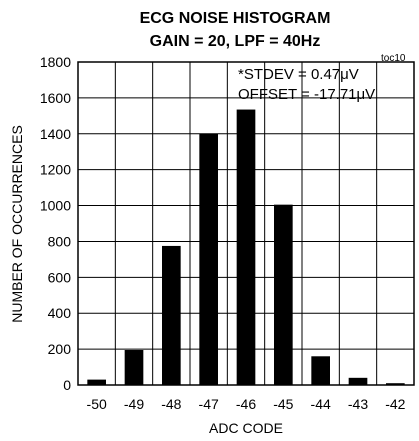 This screenshot has width=419, height=441. What do you see at coordinates (235, 41) in the screenshot?
I see `chart-subtitle: GAIN = 20, LPF = 40Hz` at bounding box center [235, 41].